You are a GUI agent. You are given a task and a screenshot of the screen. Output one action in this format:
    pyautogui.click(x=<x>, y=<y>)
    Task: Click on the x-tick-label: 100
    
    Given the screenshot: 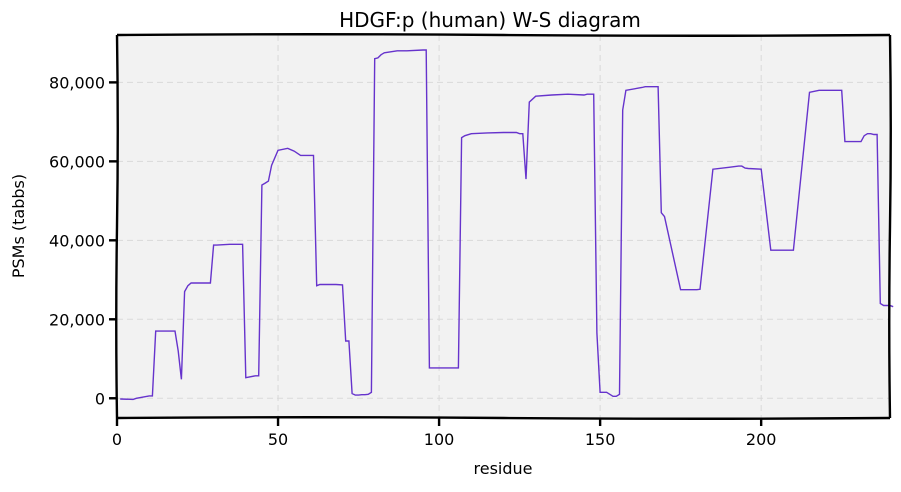 What is the action you would take?
    pyautogui.click(x=439, y=439)
    